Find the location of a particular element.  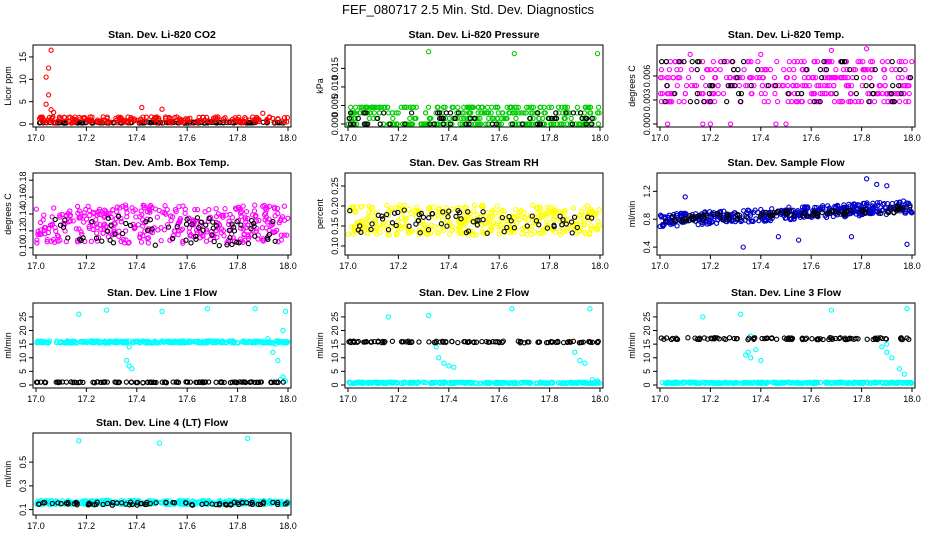

y-axis-label-4: degrees C is located at coordinates (8, 214).